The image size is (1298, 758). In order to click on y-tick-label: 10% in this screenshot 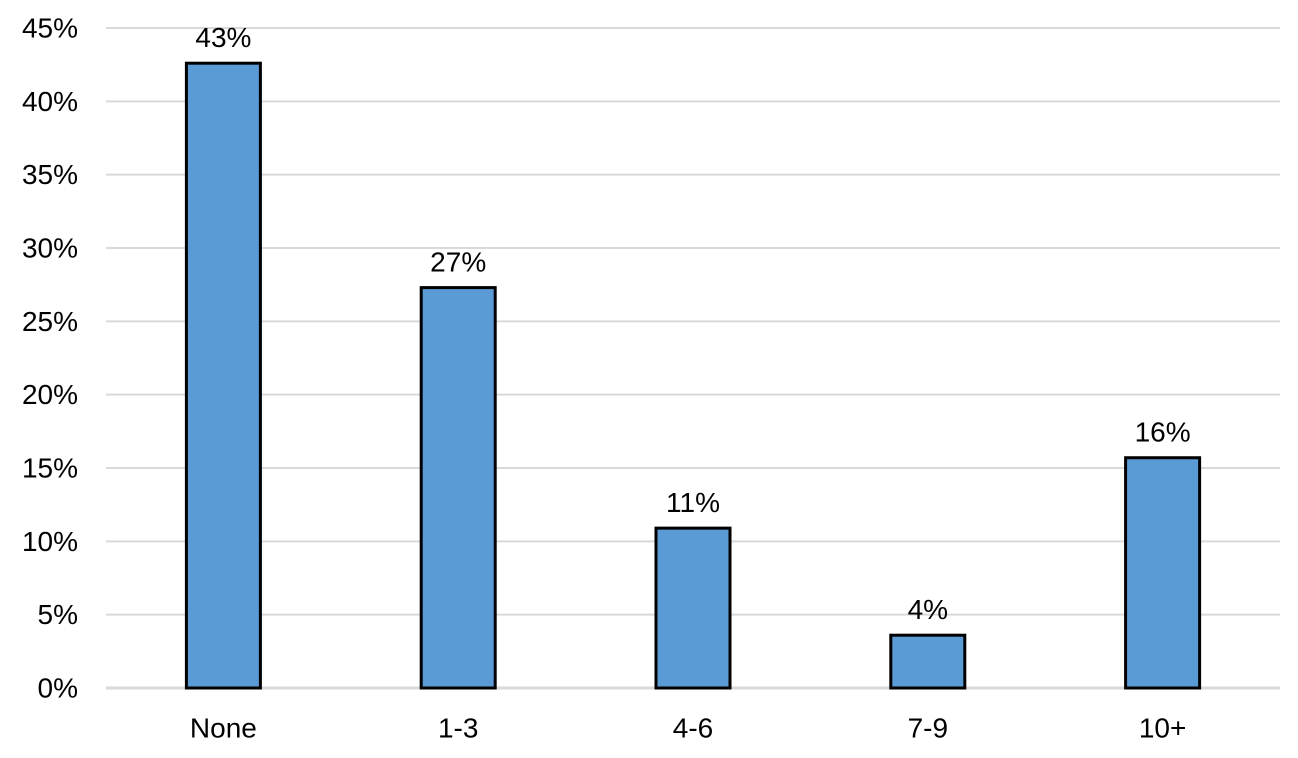, I will do `click(50, 541)`.